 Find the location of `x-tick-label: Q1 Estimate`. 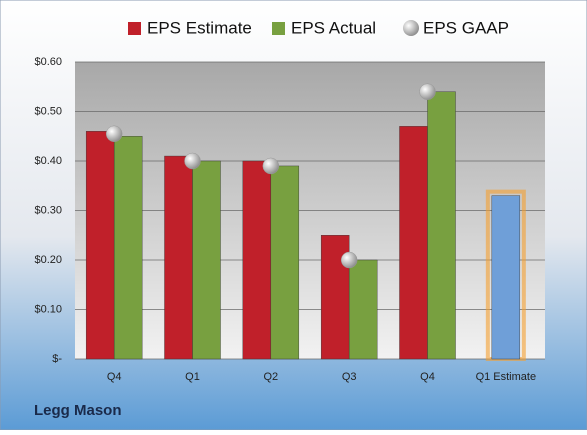

x-tick-label: Q1 Estimate is located at coordinates (506, 377).